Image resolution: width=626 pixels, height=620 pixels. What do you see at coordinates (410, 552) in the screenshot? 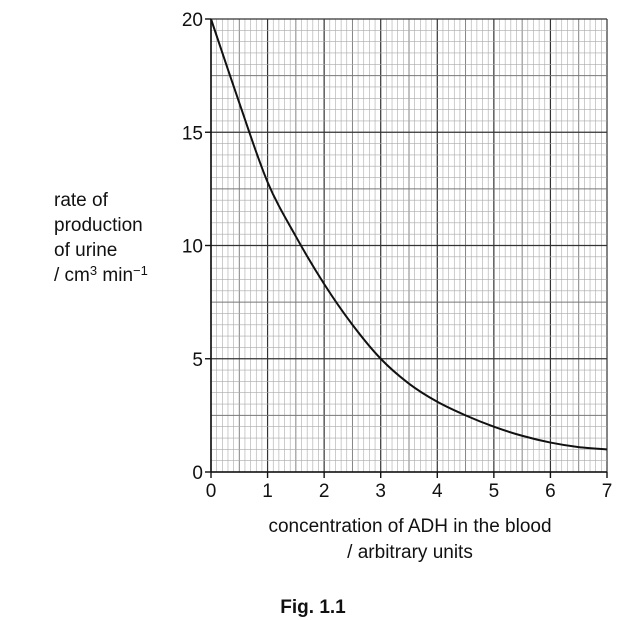
I see `x-axis-label-line2: / arbitrary units` at bounding box center [410, 552].